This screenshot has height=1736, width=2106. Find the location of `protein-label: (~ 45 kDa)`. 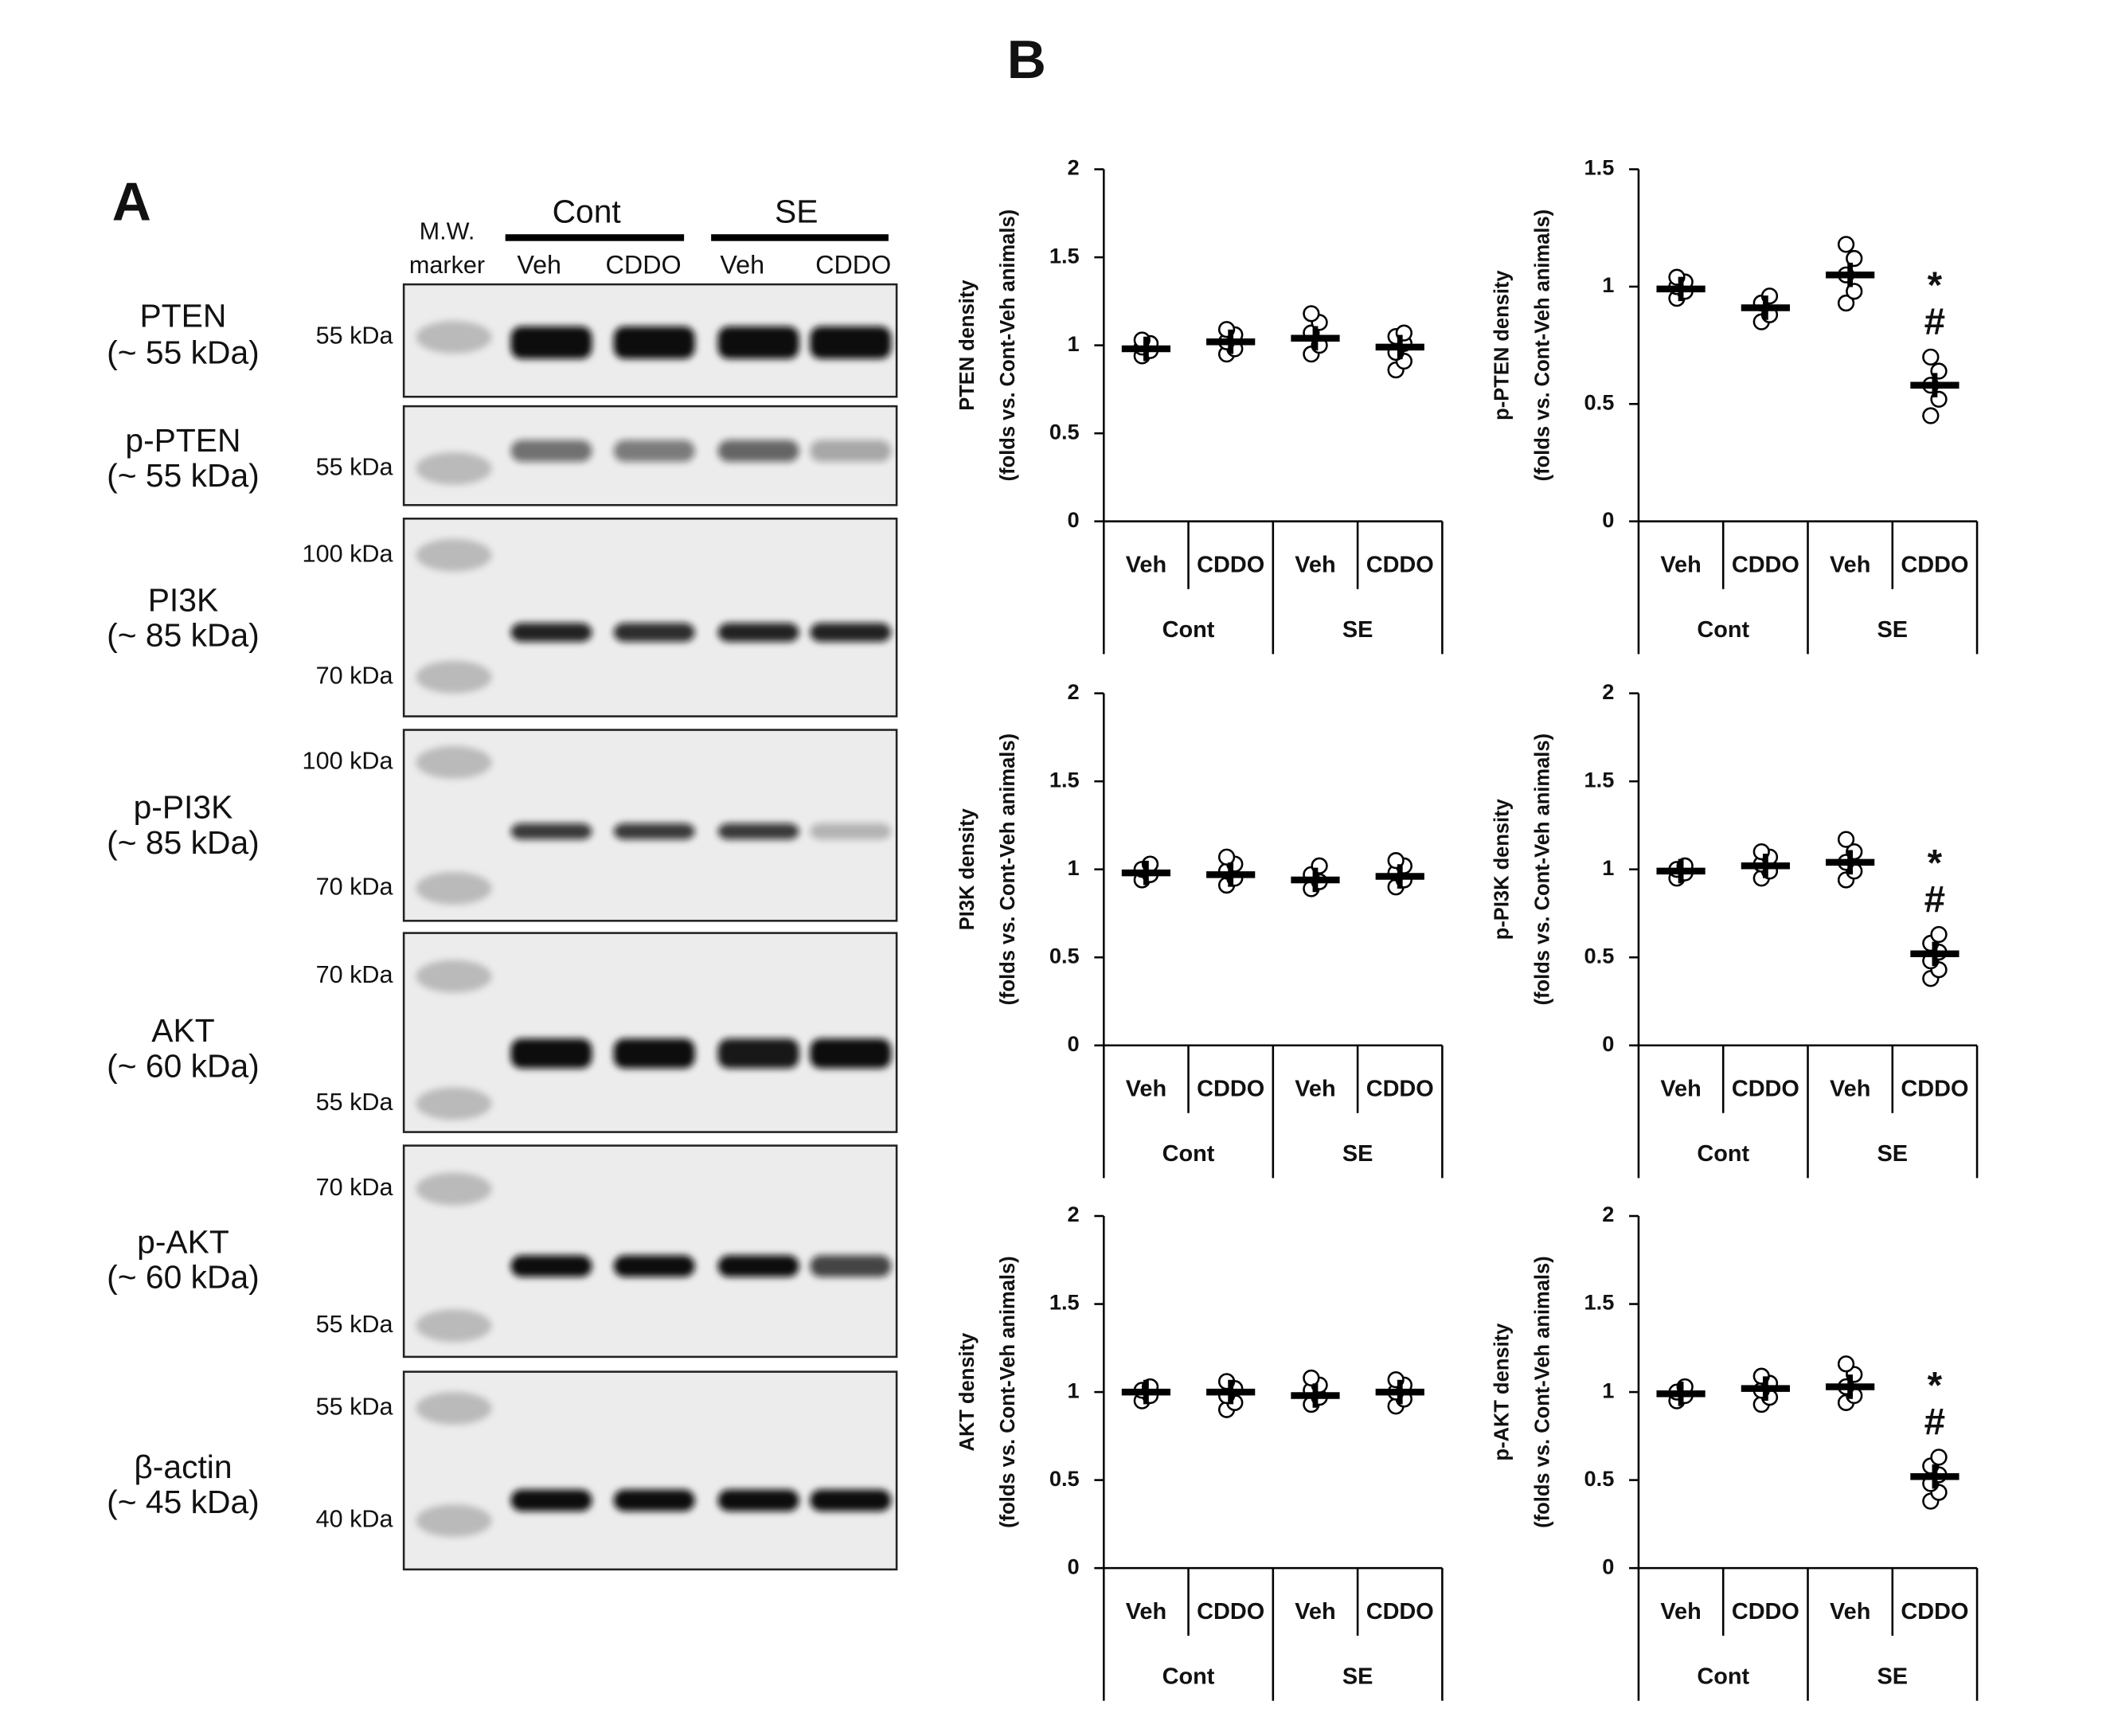

protein-label: (~ 45 kDa) is located at coordinates (184, 1502).